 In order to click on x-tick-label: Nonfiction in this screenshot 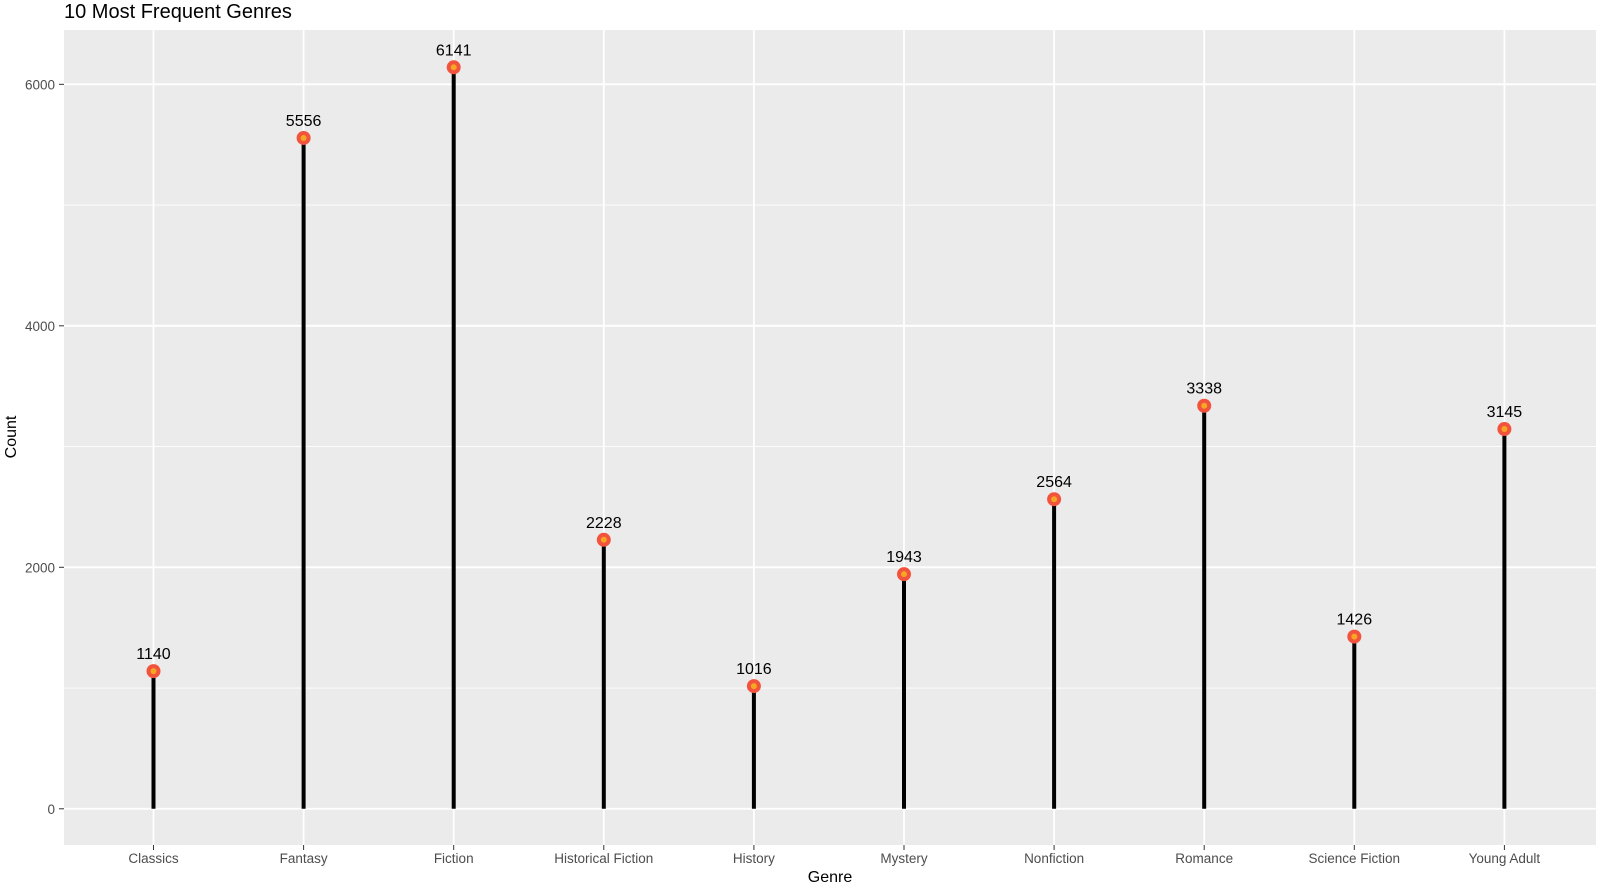, I will do `click(1054, 858)`.